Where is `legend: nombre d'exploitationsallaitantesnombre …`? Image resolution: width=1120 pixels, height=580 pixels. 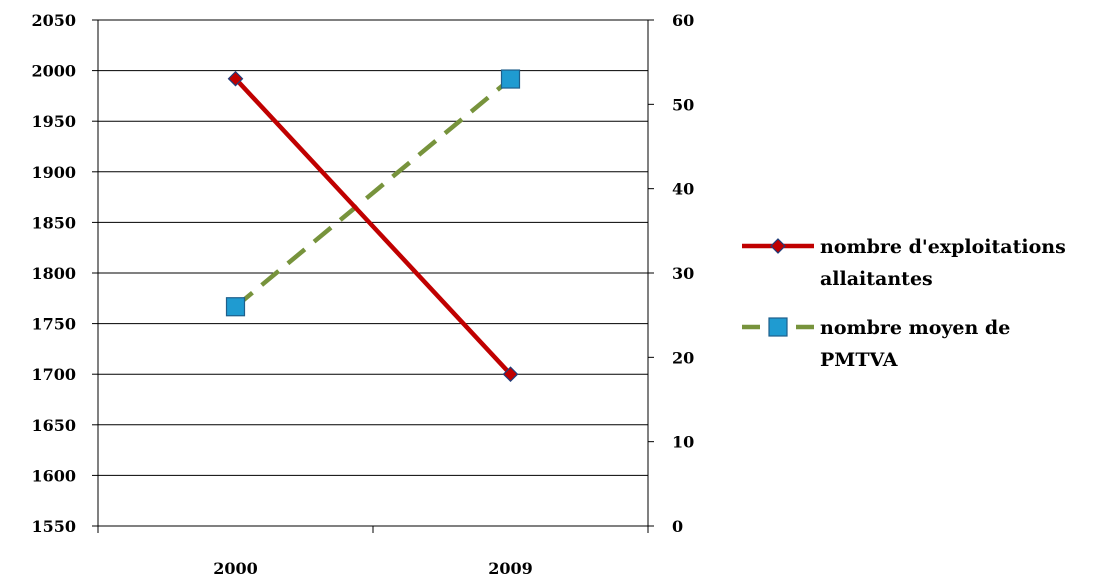 legend: nombre d'exploitationsallaitantesnombre … is located at coordinates (904, 303).